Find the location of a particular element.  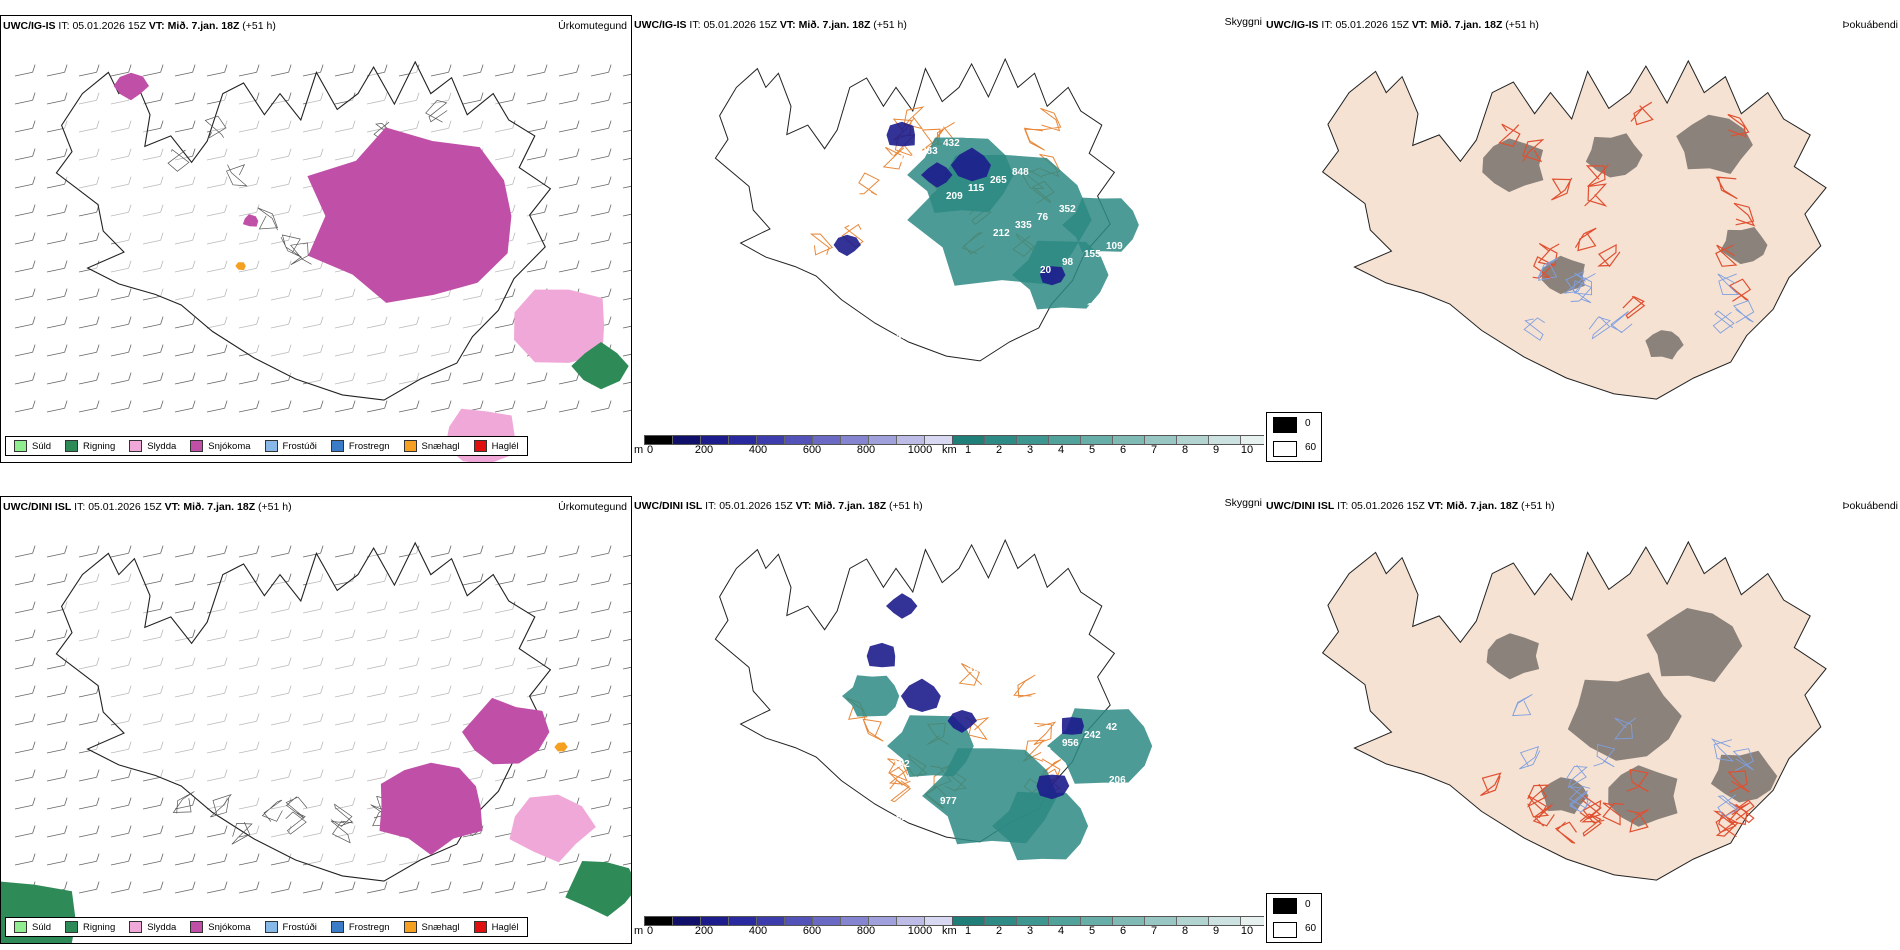

visibility-value-label: 283 is located at coordinates (929, 151).